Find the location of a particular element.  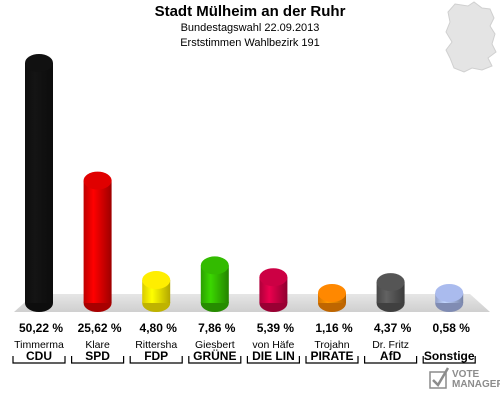

bar-CDU is located at coordinates (39, 183).